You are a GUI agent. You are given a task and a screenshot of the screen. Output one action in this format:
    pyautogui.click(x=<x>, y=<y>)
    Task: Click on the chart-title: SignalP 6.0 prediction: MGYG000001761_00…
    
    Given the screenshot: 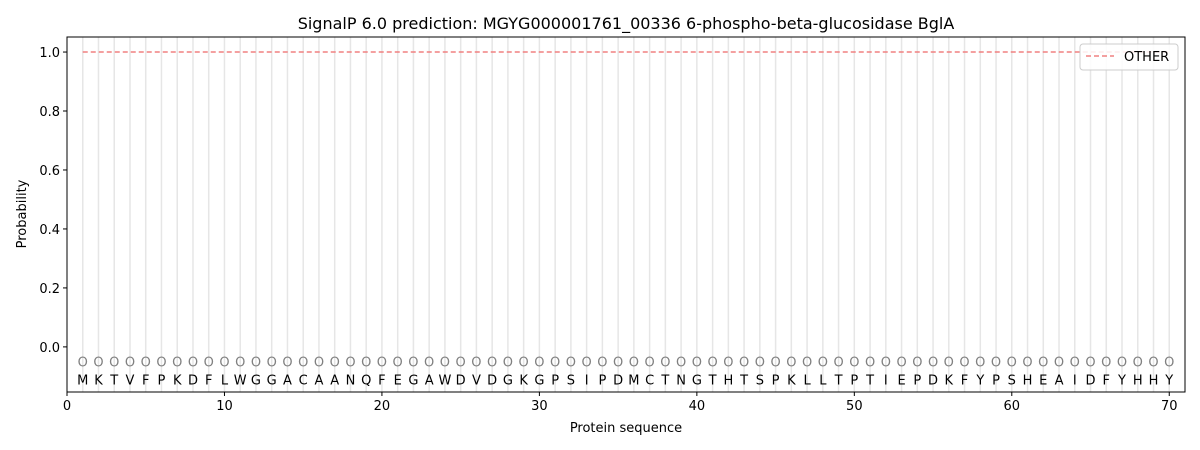 What is the action you would take?
    pyautogui.click(x=626, y=24)
    